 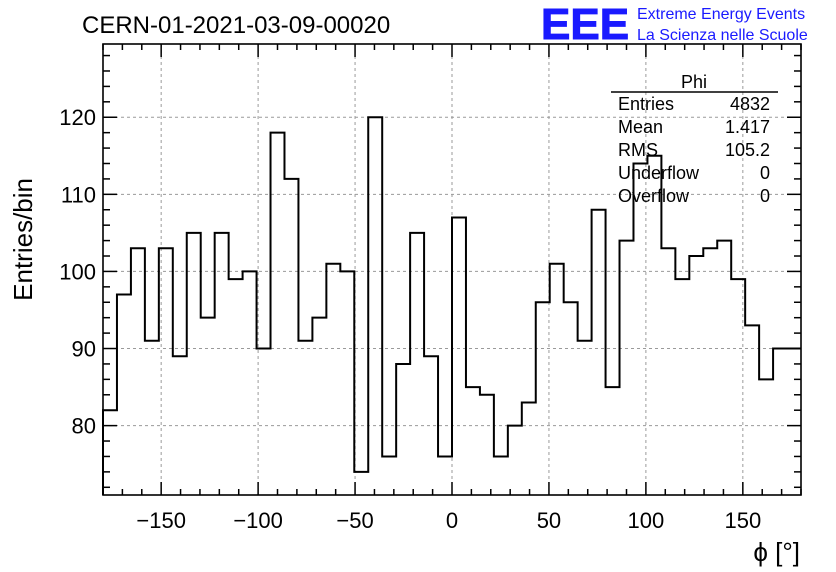 I want to click on stats-title: Phi, so click(x=694, y=82).